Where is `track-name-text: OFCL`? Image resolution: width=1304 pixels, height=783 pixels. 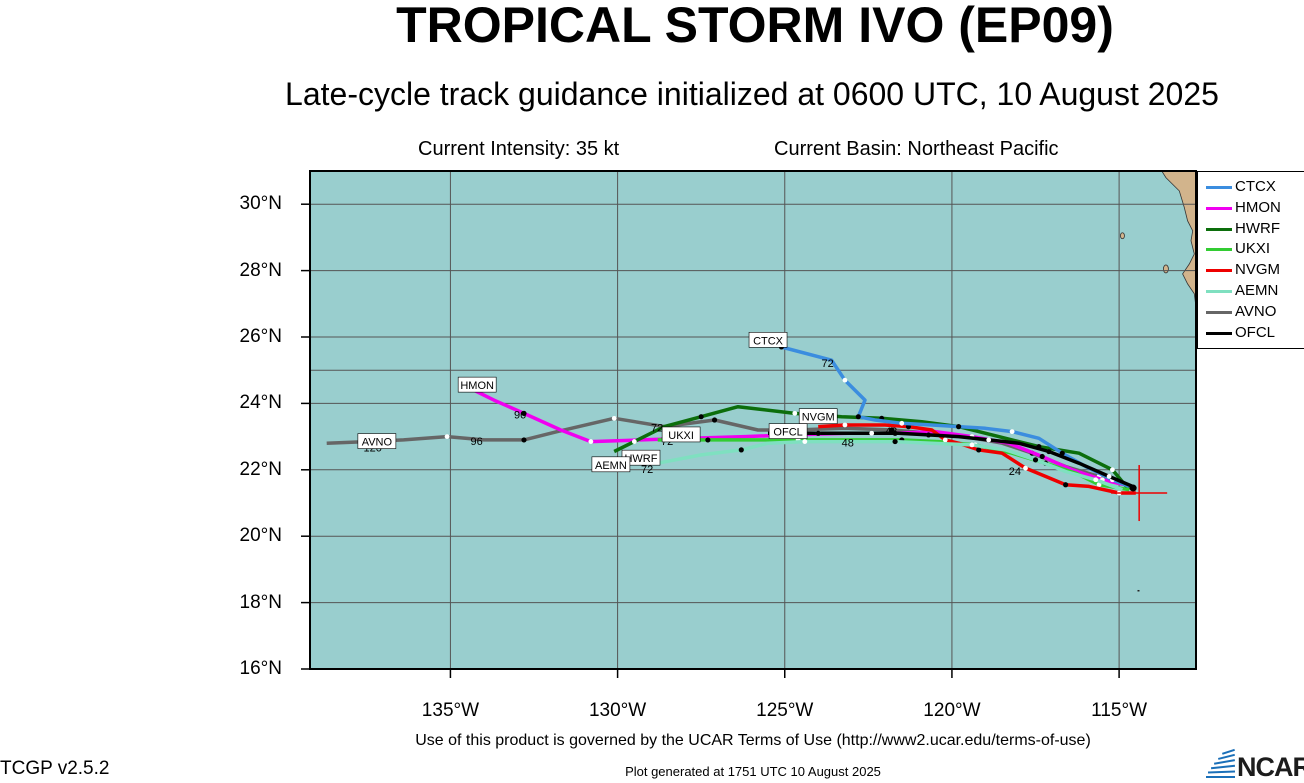
track-name-text: OFCL is located at coordinates (787, 433).